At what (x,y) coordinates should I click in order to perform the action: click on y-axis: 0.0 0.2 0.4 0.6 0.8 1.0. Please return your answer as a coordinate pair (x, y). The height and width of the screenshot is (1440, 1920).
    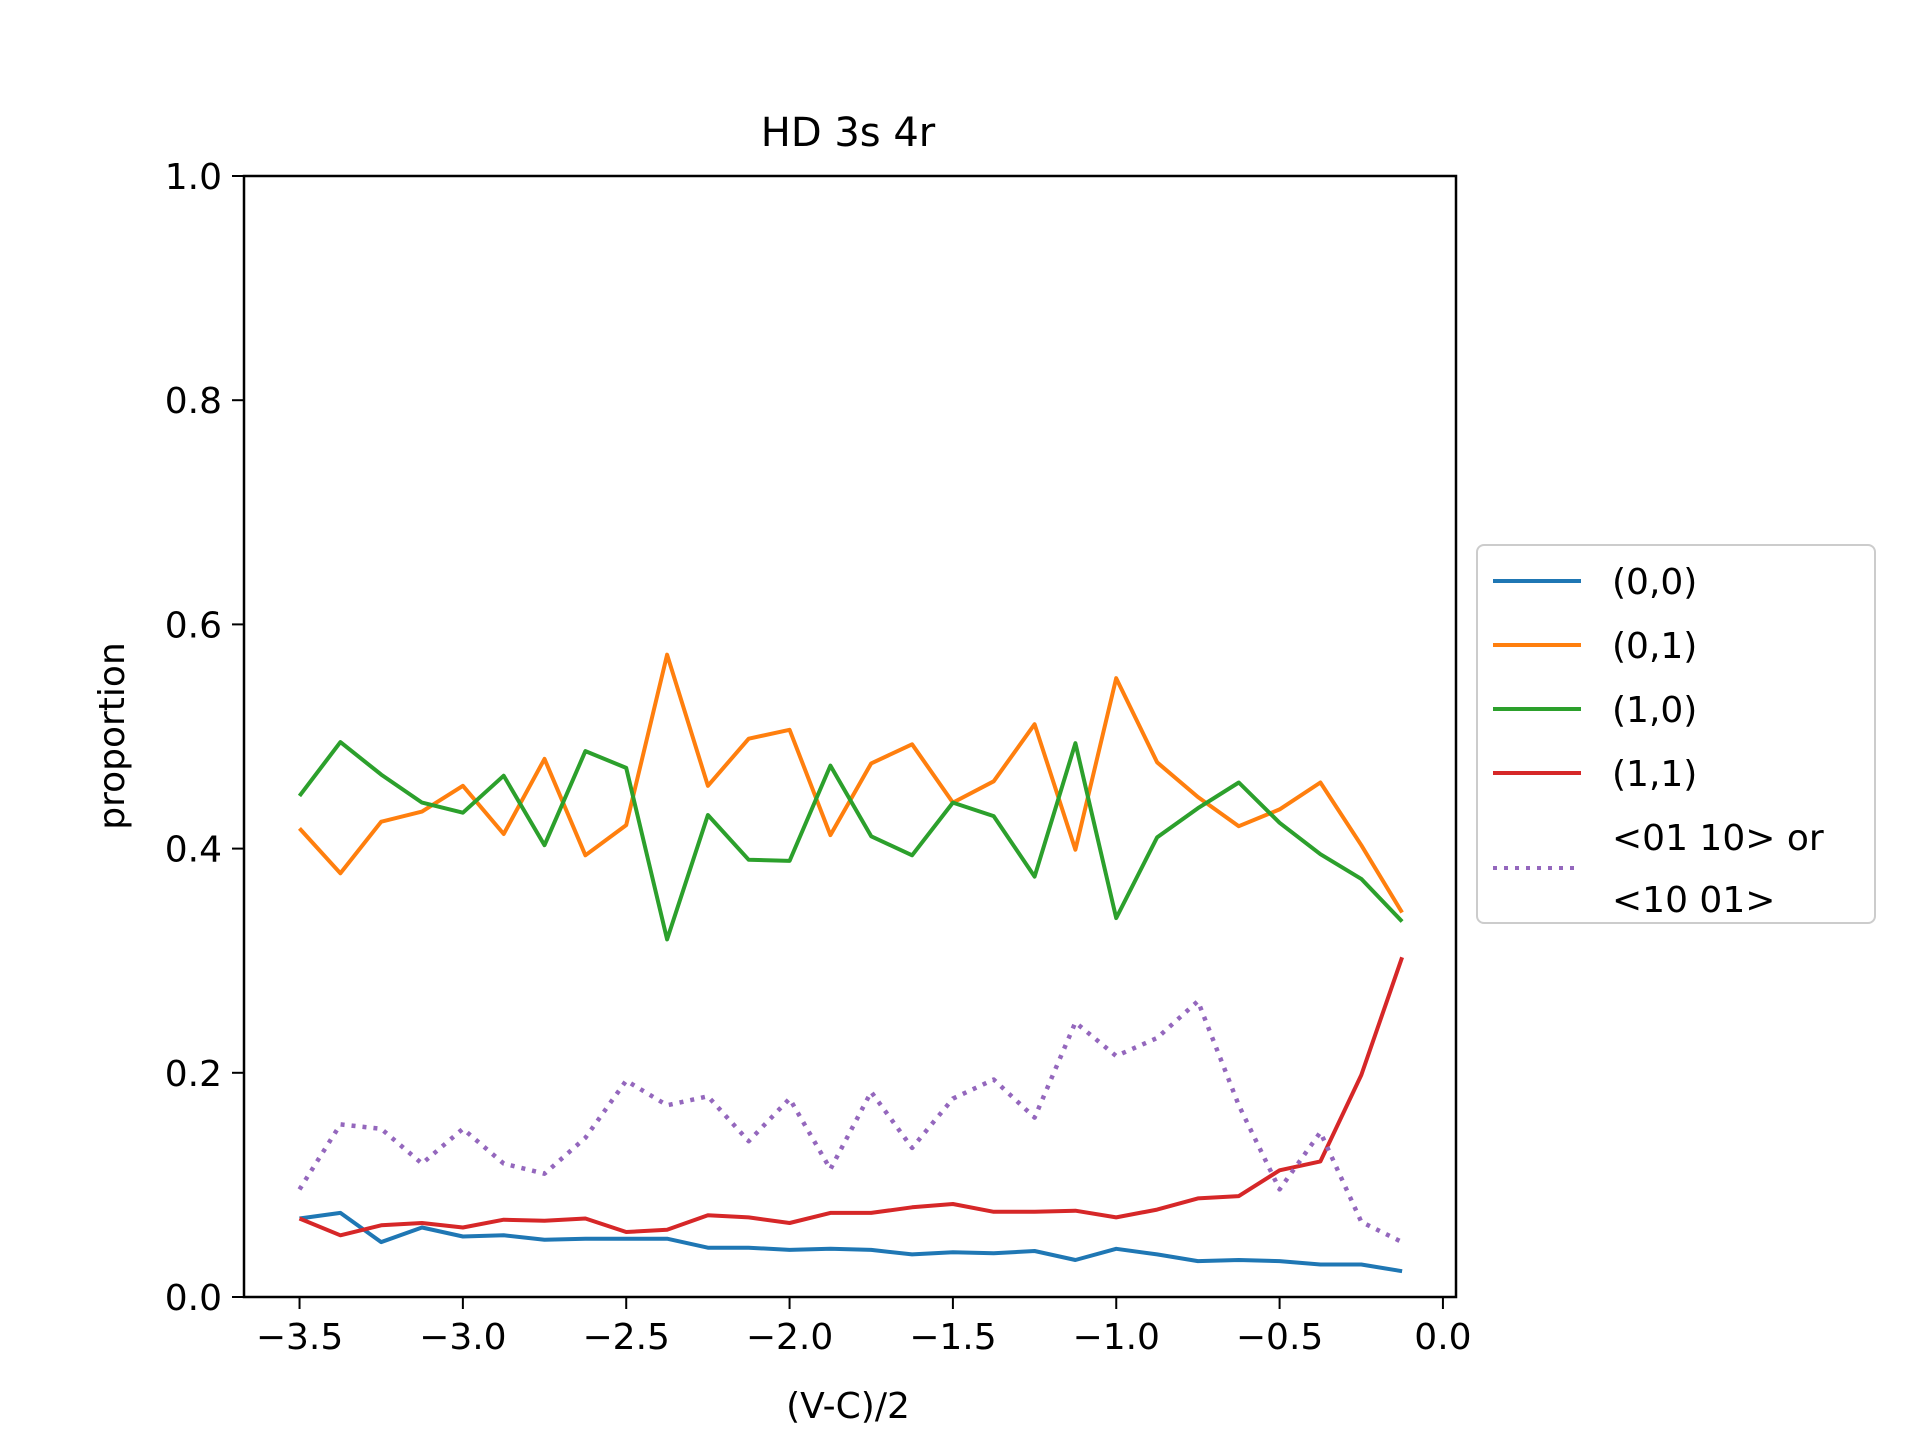
    Looking at the image, I should click on (204, 738).